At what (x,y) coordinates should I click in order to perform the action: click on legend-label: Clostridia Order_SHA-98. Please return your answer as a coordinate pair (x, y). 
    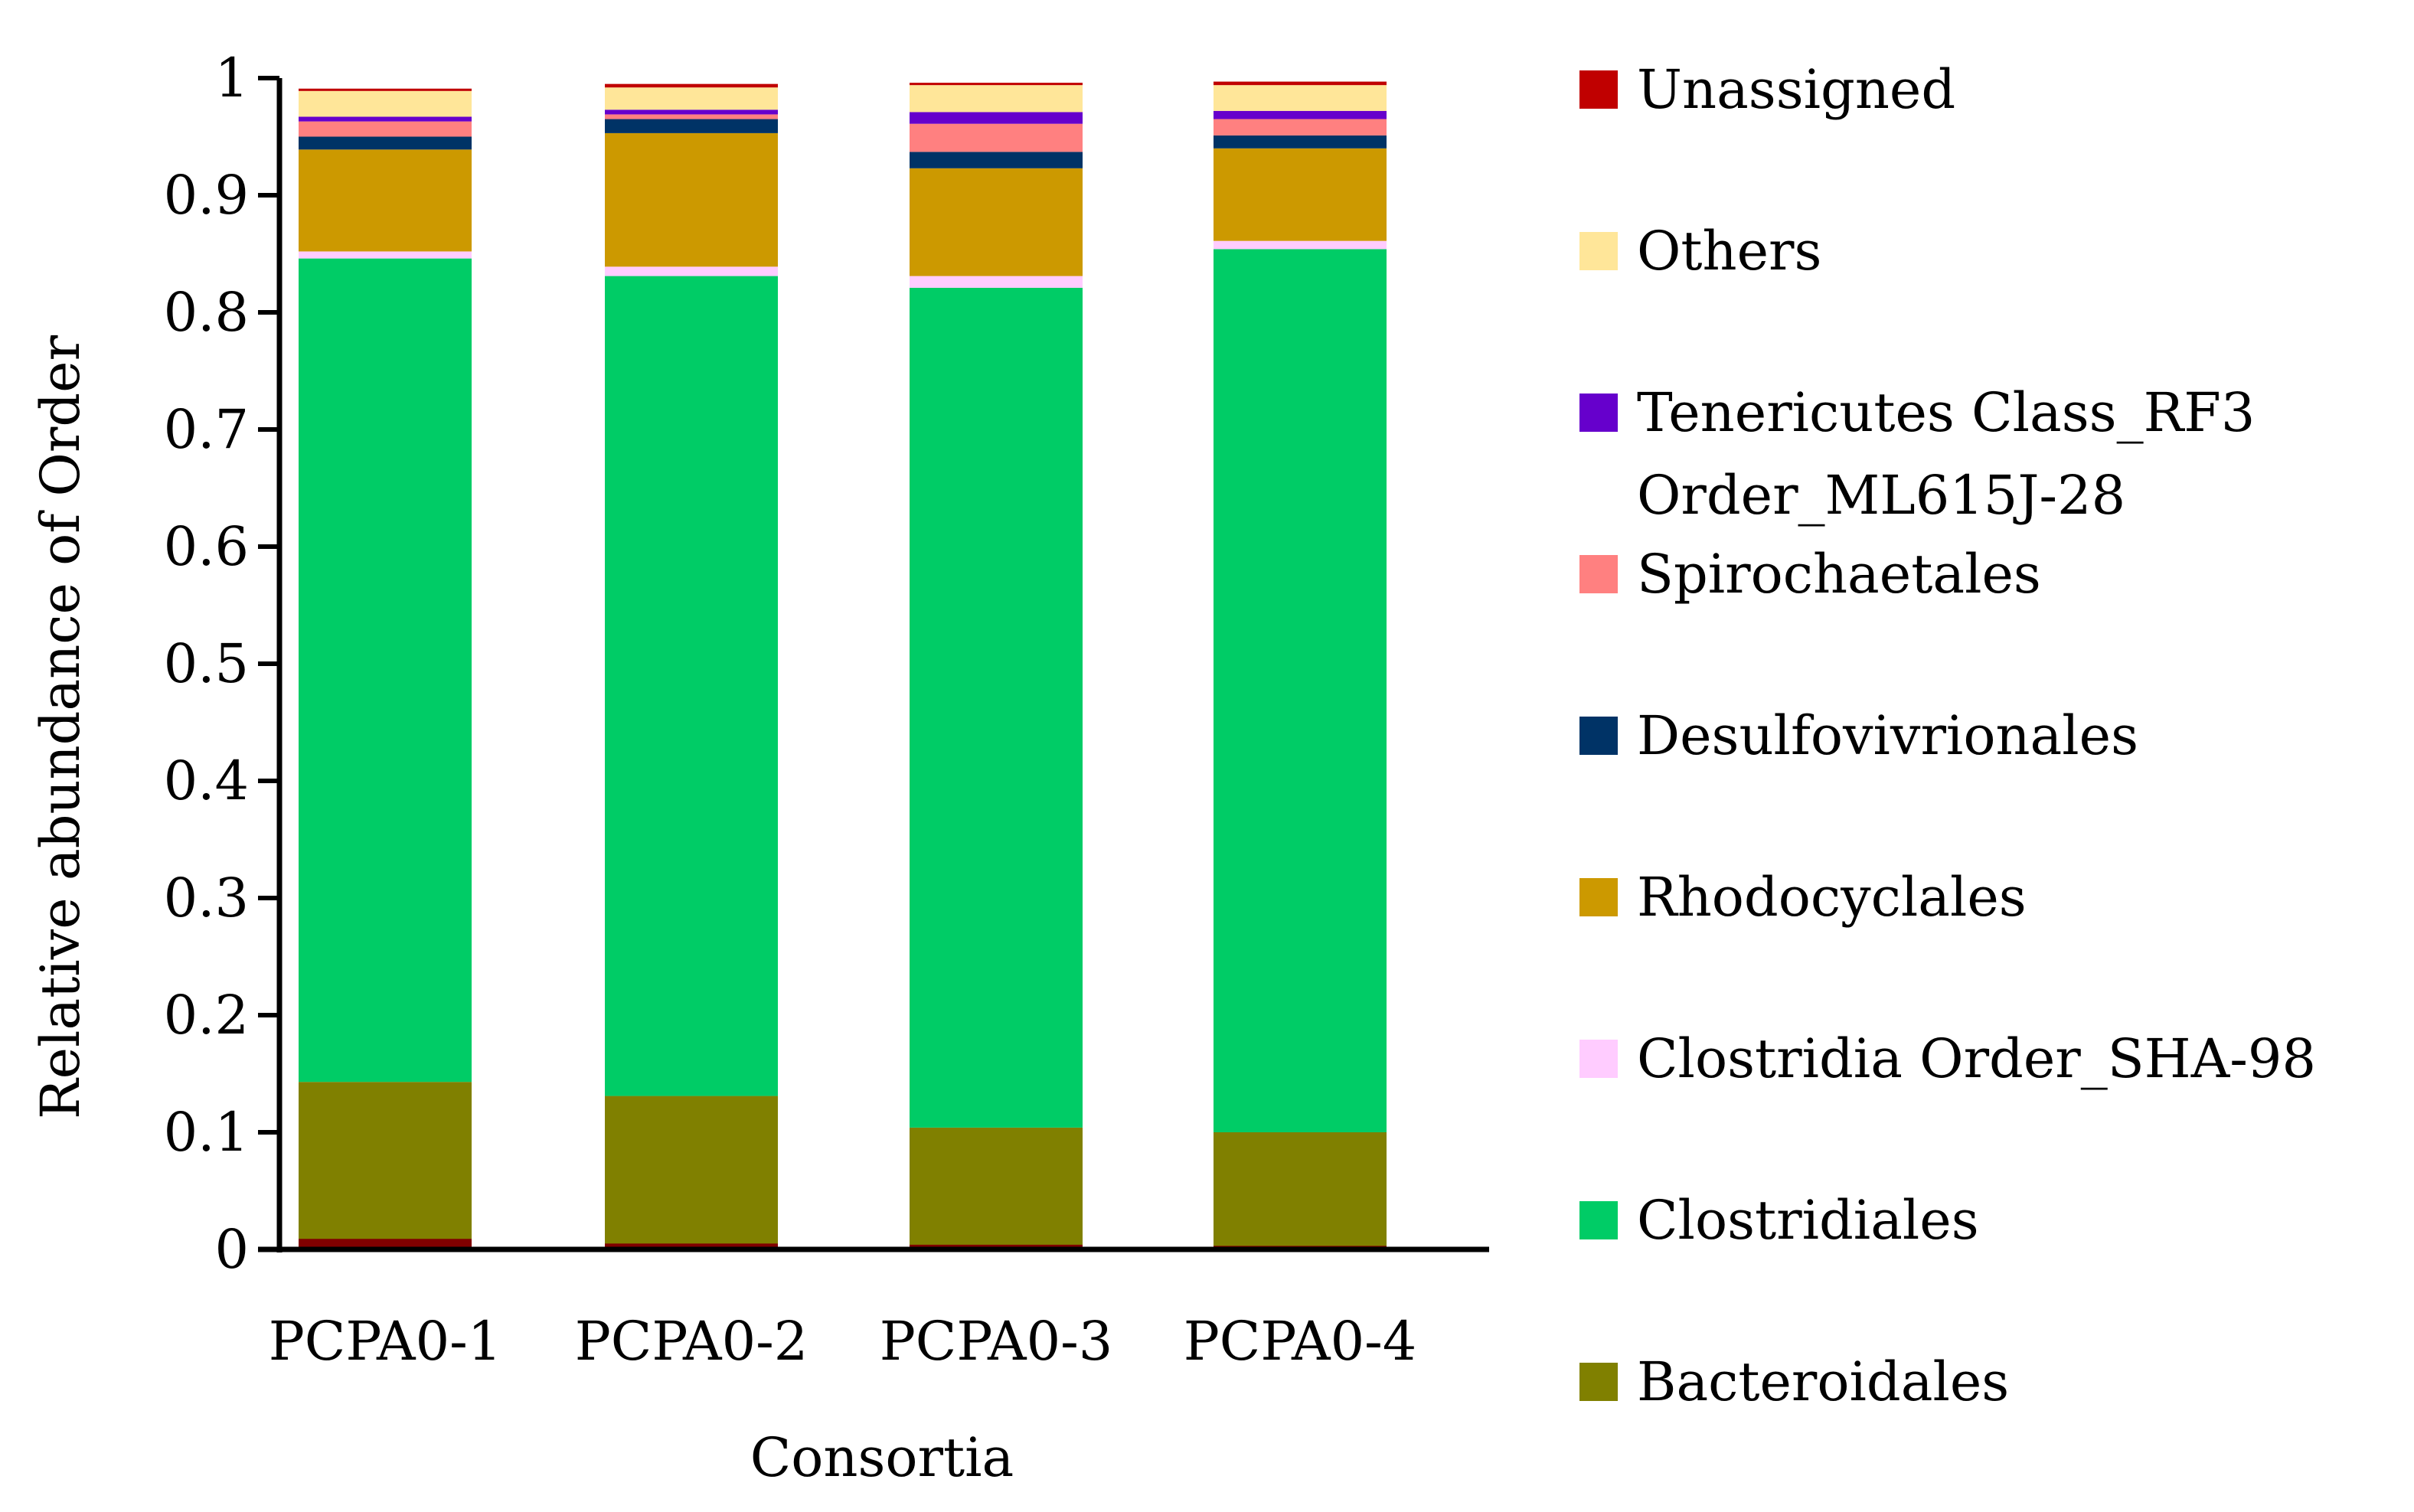
    Looking at the image, I should click on (1976, 1058).